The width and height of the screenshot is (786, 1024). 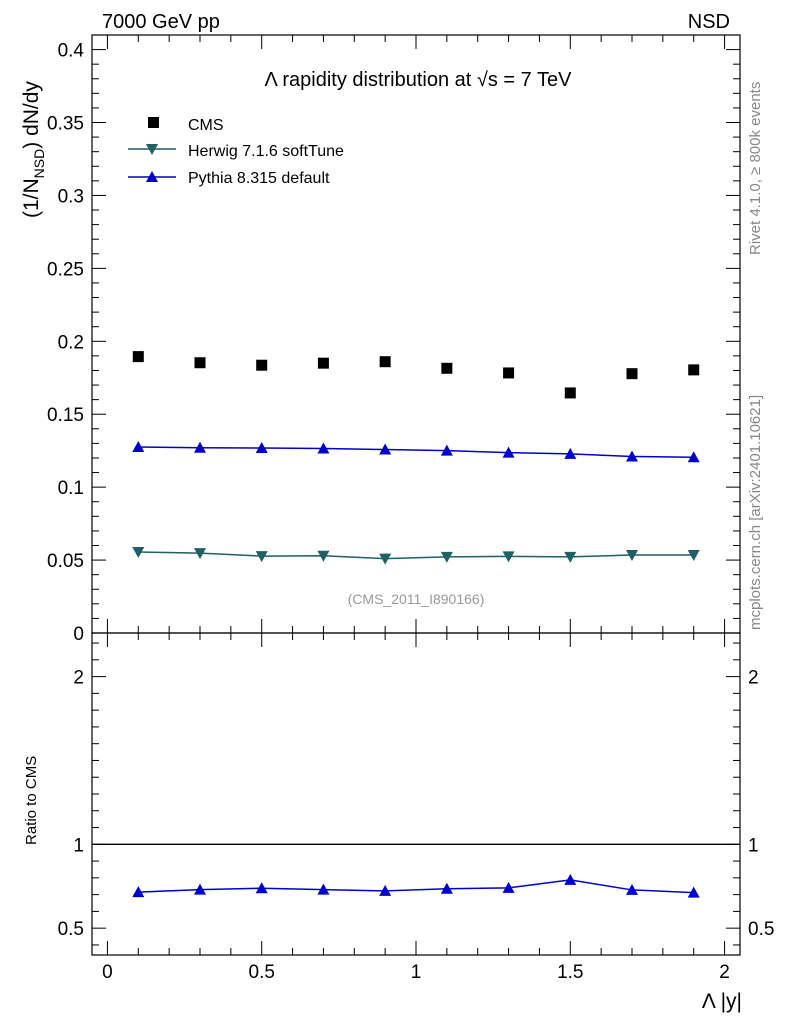 I want to click on main-y-tick-label: 0.4, so click(x=71, y=51).